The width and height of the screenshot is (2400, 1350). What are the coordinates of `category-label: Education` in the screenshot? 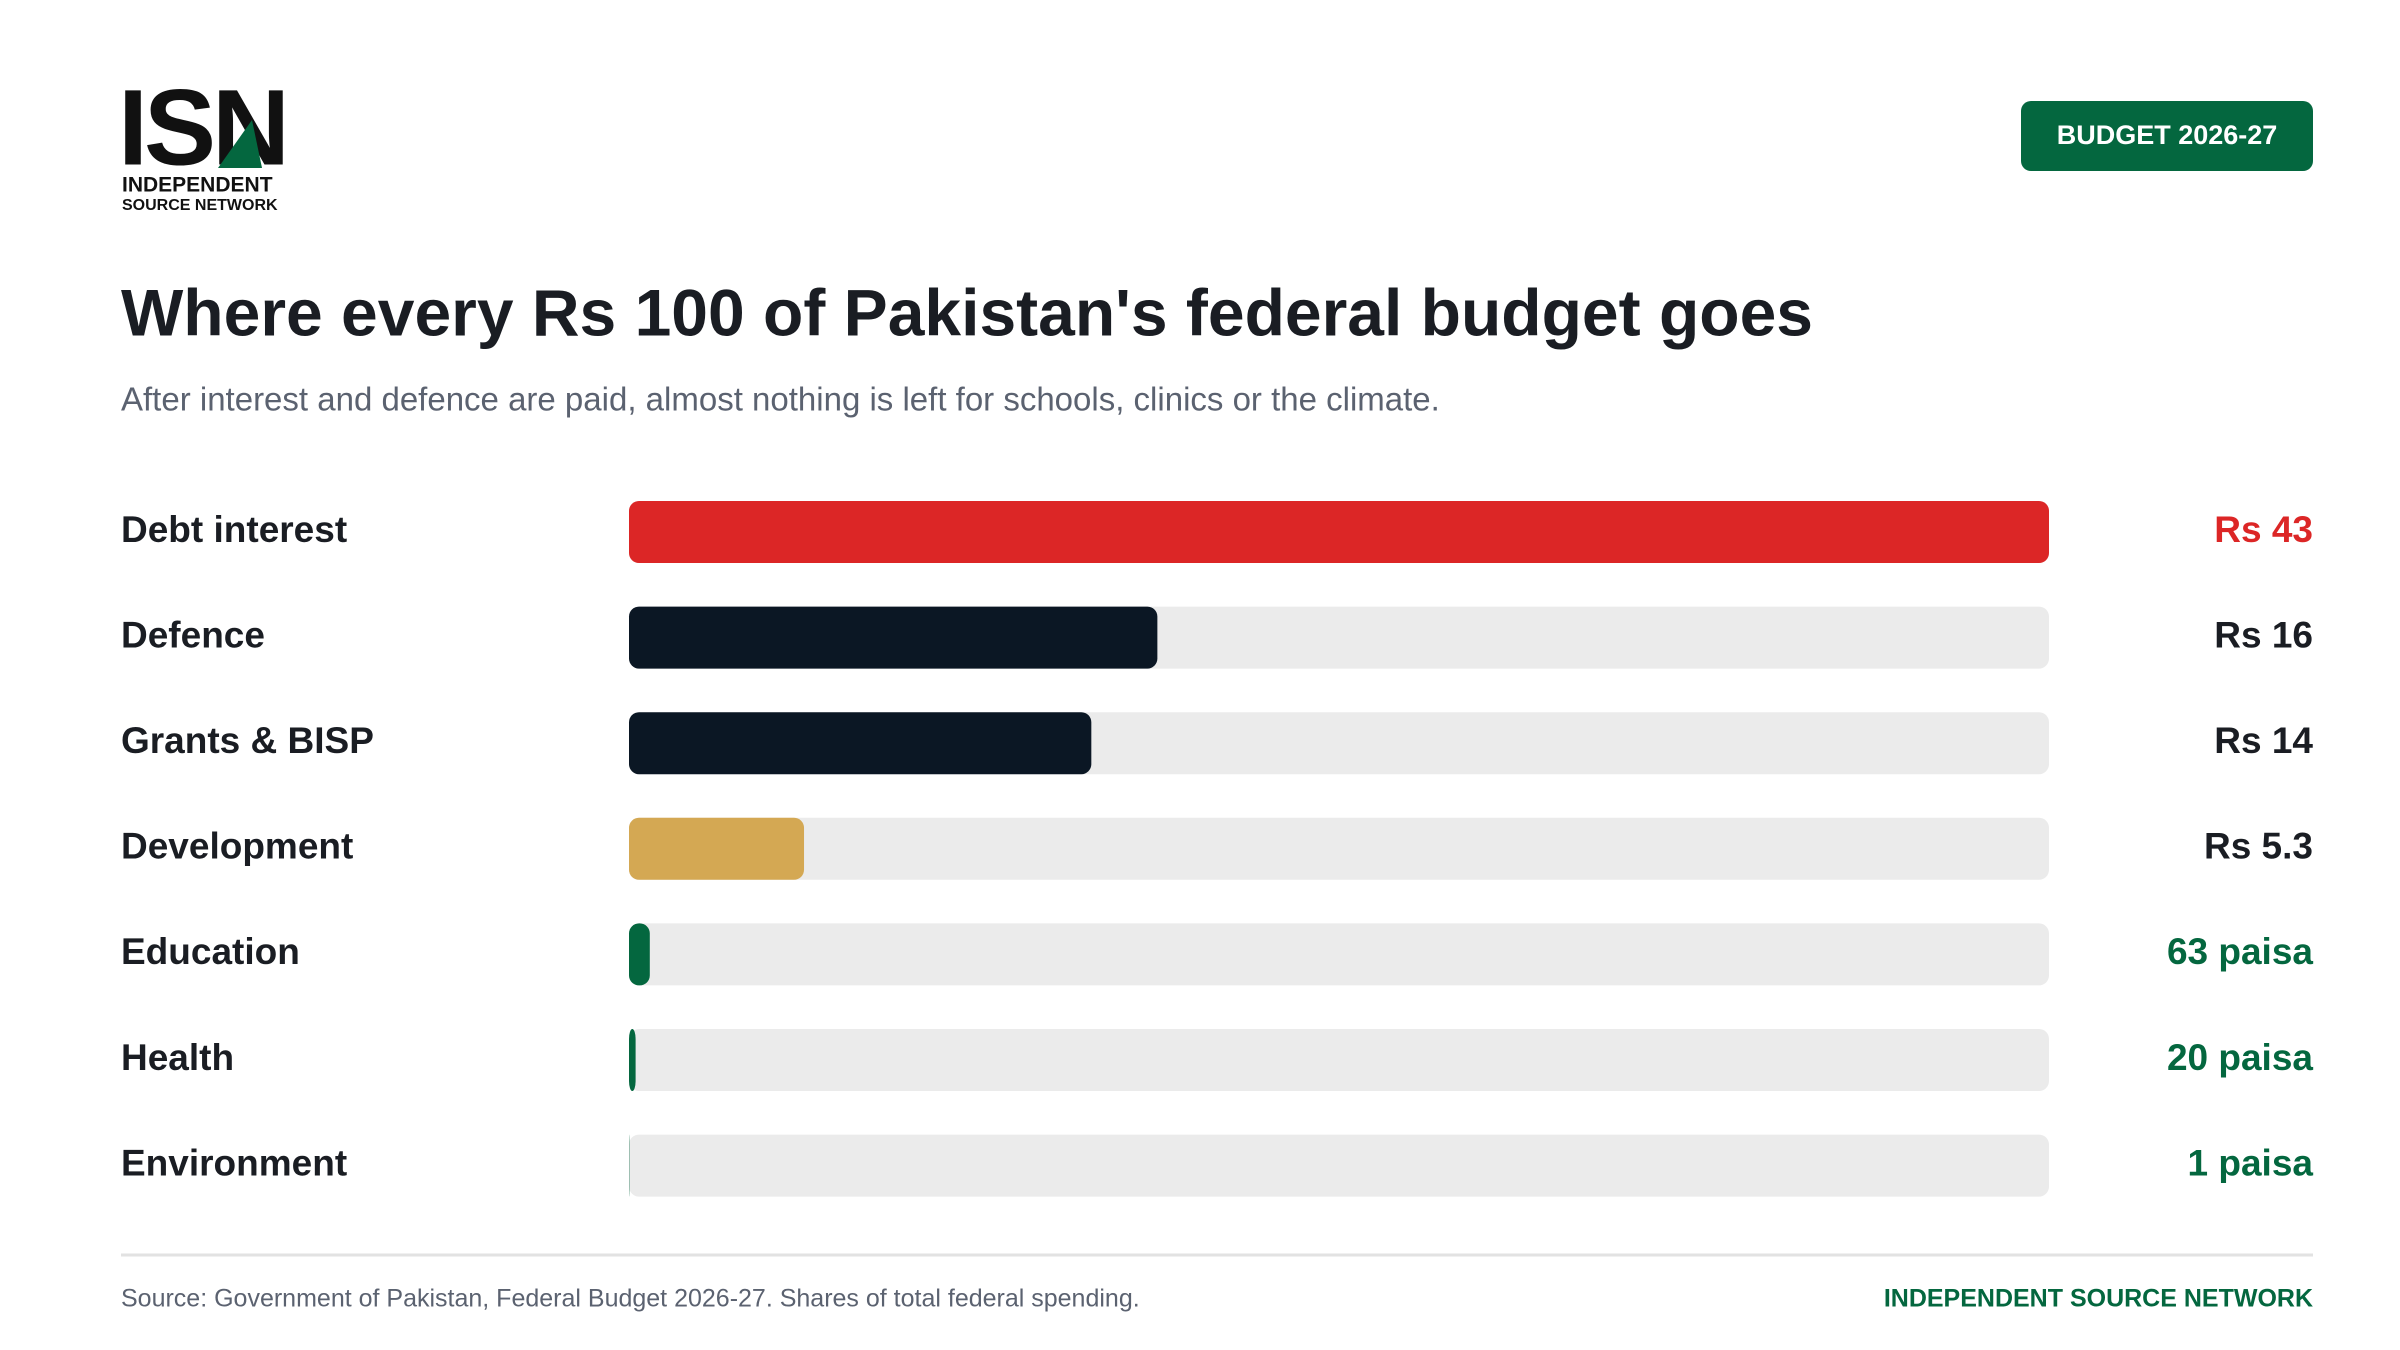 It's located at (210, 951).